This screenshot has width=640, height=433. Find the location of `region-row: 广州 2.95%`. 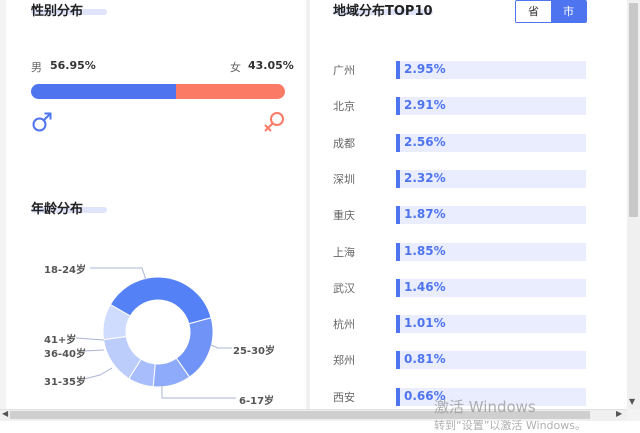

region-row: 广州 2.95% is located at coordinates (459, 70).